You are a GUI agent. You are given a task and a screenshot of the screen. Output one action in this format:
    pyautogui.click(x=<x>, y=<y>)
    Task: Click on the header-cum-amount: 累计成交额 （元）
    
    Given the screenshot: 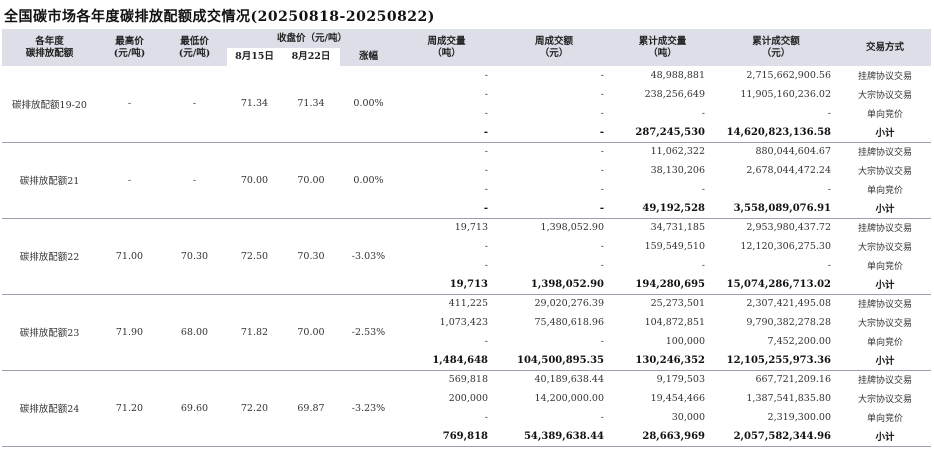 What is the action you would take?
    pyautogui.click(x=776, y=47)
    